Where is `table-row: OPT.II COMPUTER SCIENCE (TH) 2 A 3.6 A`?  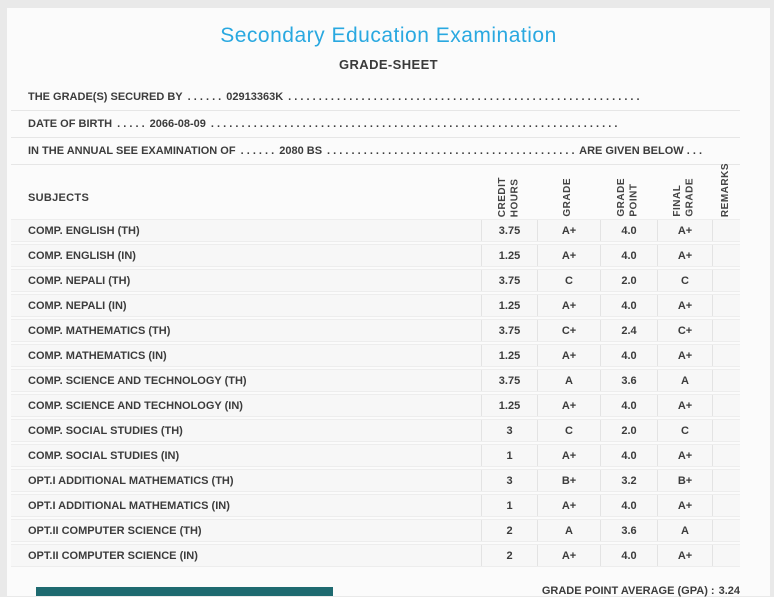
table-row: OPT.II COMPUTER SCIENCE (TH) 2 A 3.6 A is located at coordinates (375, 530).